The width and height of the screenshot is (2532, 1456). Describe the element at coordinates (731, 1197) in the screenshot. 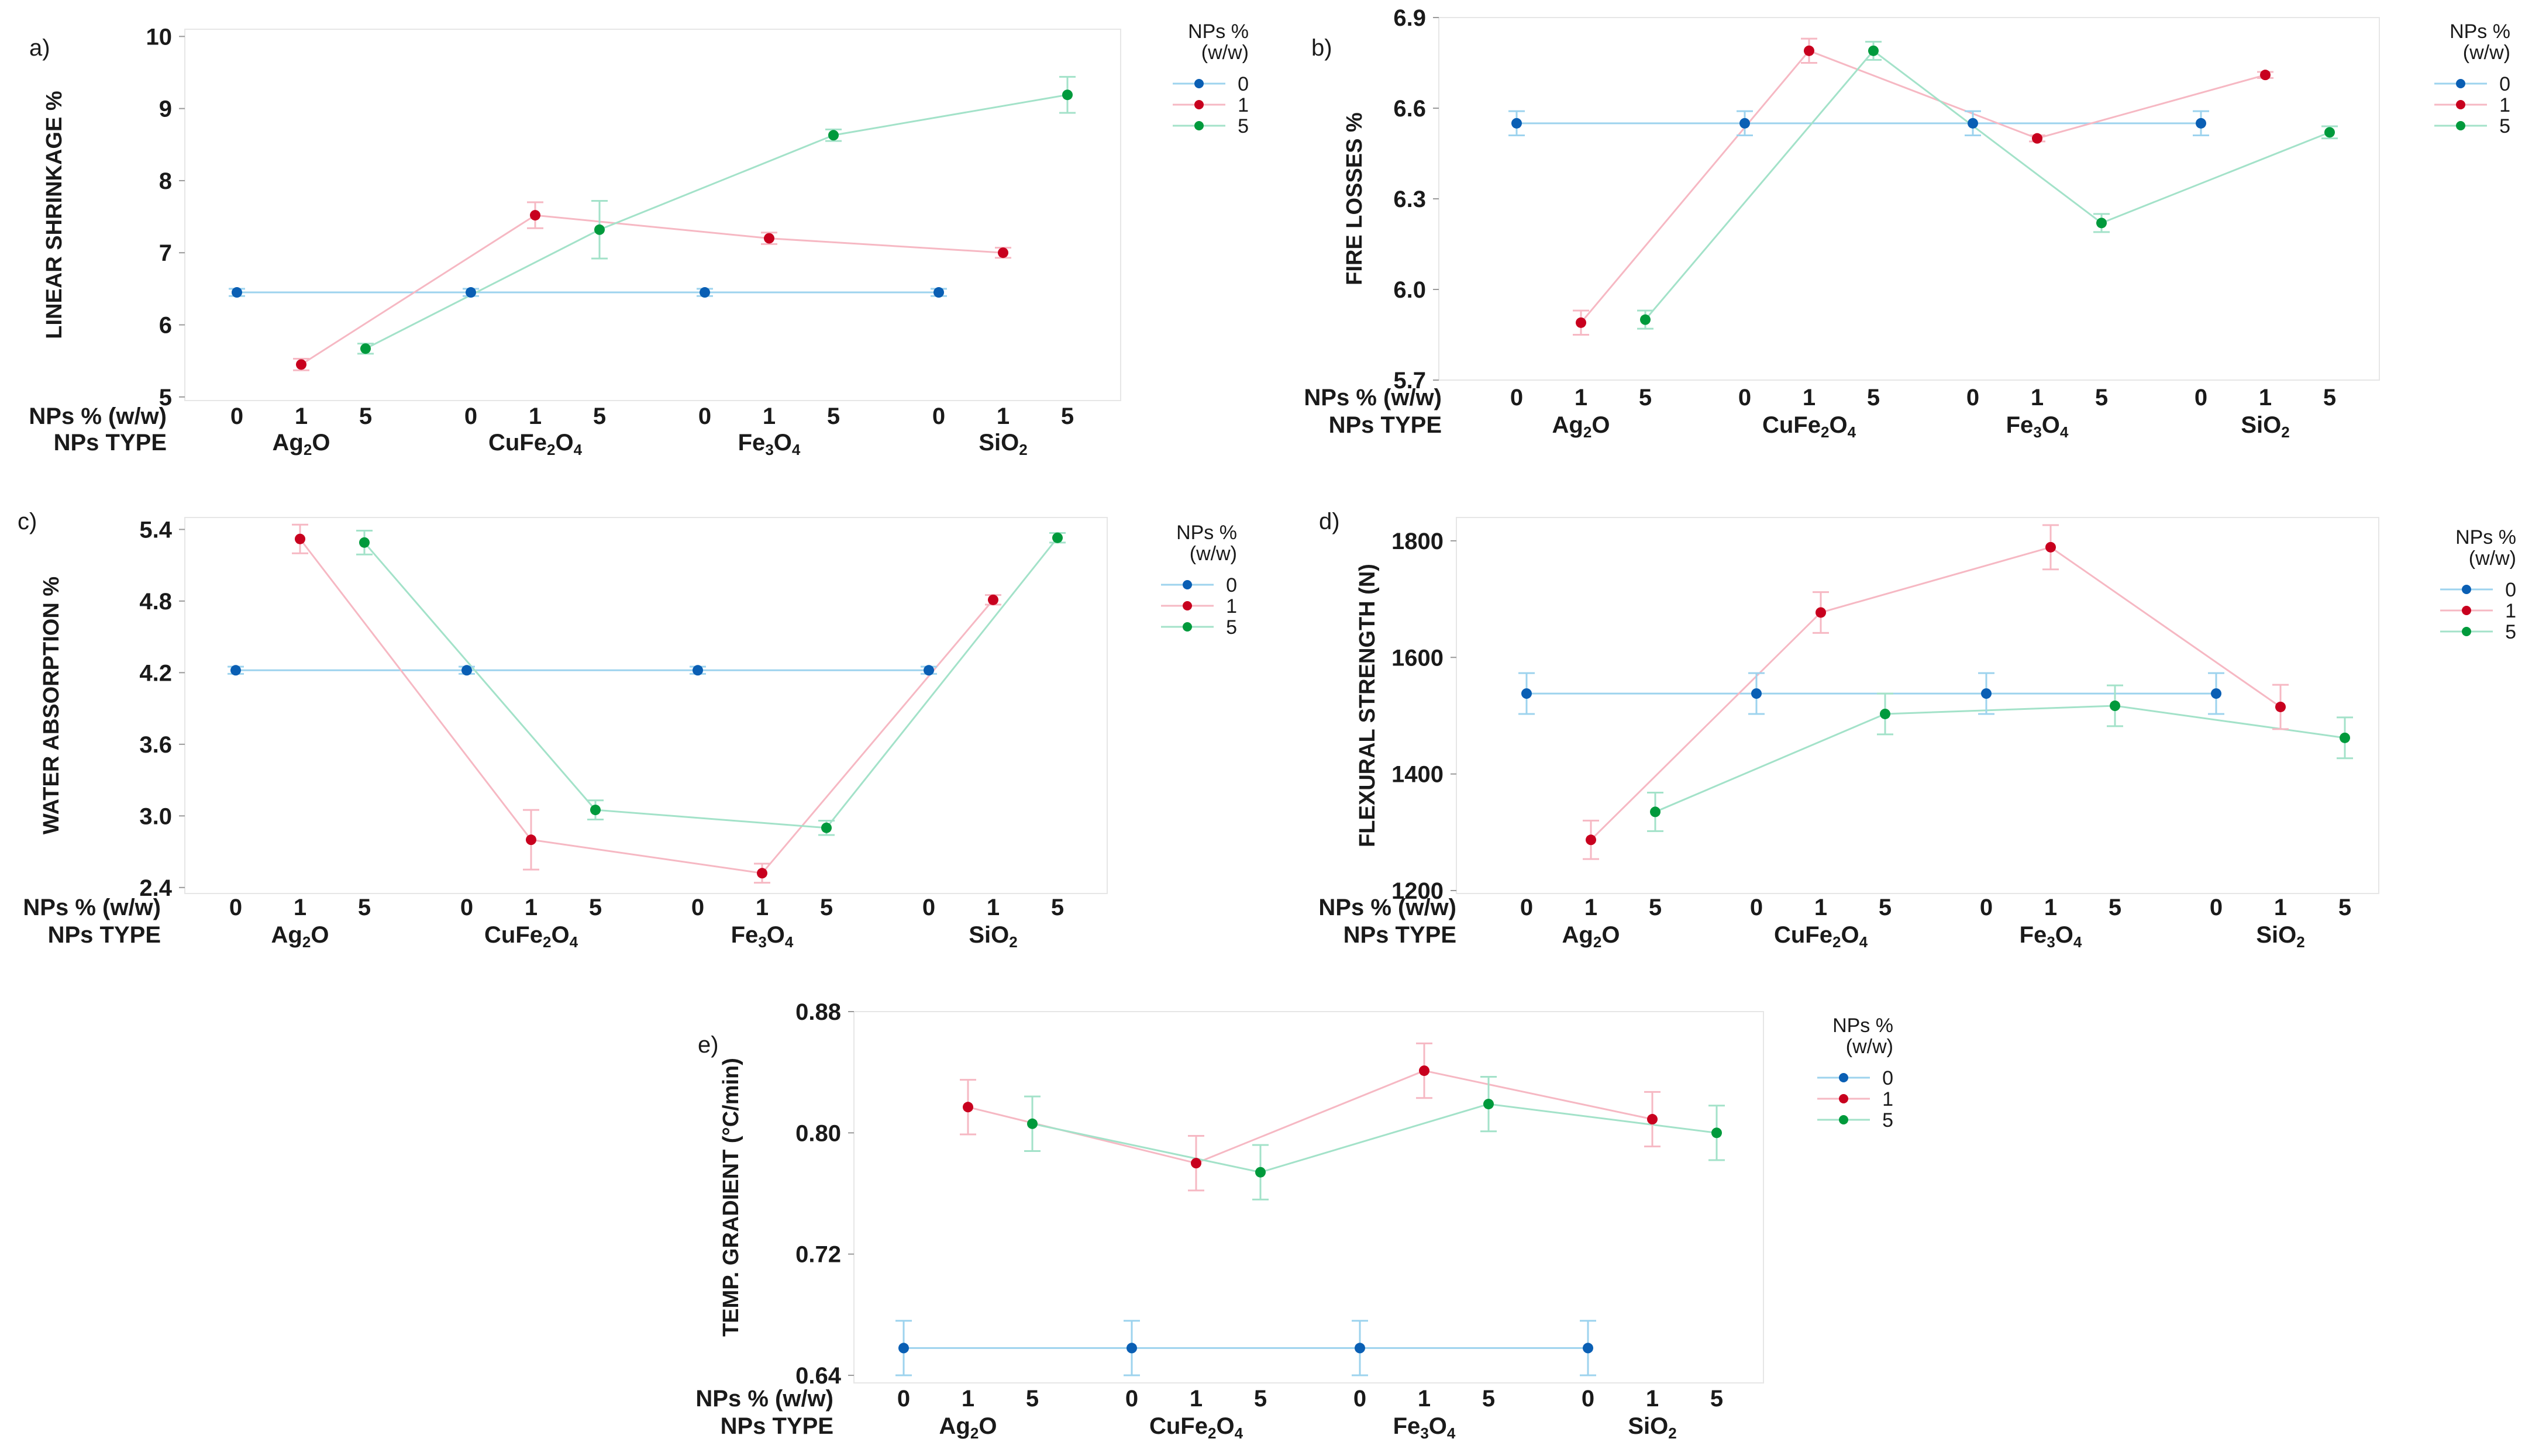

I see `y-axis-label: TEMP. GRADIENT (°C/min)` at that location.